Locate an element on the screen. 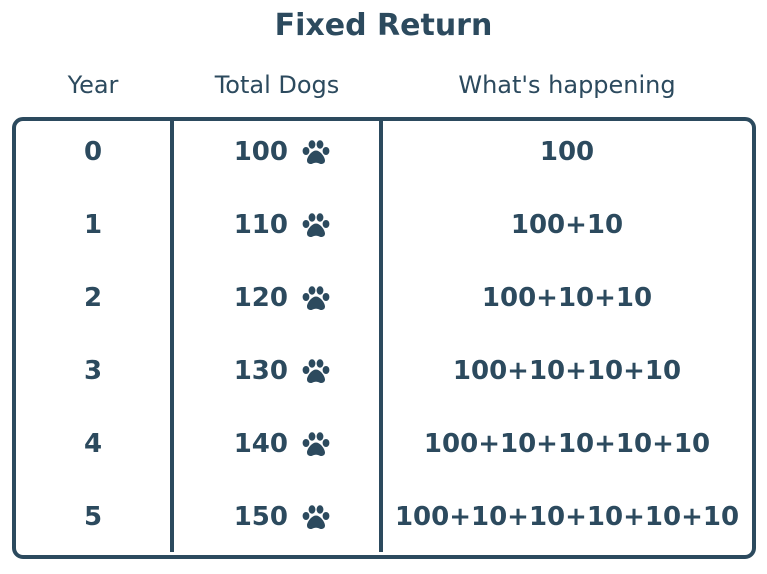 The height and width of the screenshot is (574, 767). table-row: 1 110 100+10 is located at coordinates (383, 225).